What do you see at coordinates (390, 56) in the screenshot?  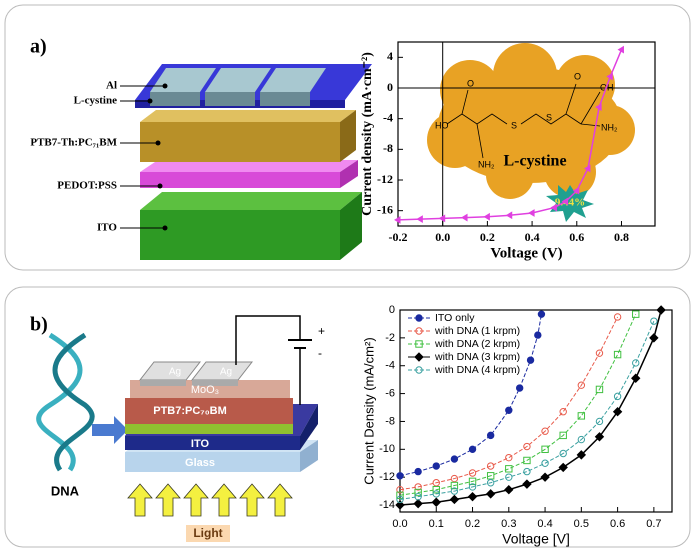 I see `y-tick-label: 4` at bounding box center [390, 56].